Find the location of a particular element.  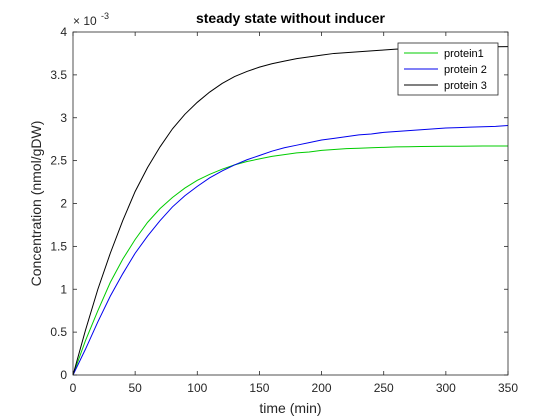

legend-label-1: protein1 is located at coordinates (464, 54).